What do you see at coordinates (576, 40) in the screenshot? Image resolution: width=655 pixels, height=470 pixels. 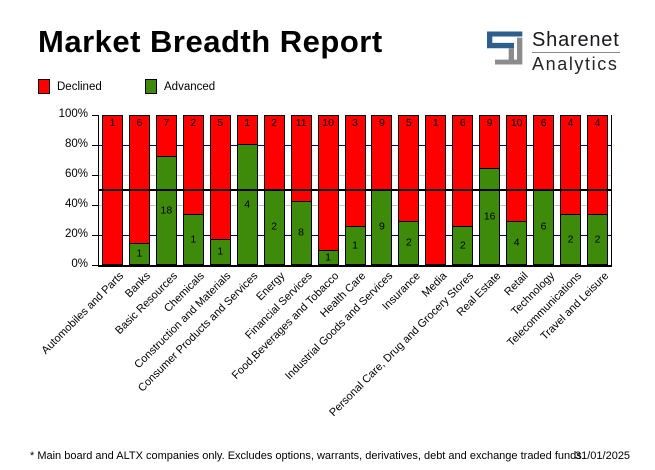 I see `logo-brand-name: Sharenet` at bounding box center [576, 40].